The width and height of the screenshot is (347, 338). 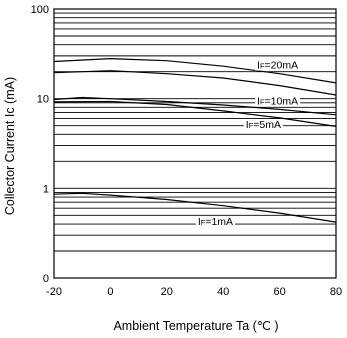 What do you see at coordinates (10, 146) in the screenshot?
I see `y-axis-title: Collector Current Ic (mA)` at bounding box center [10, 146].